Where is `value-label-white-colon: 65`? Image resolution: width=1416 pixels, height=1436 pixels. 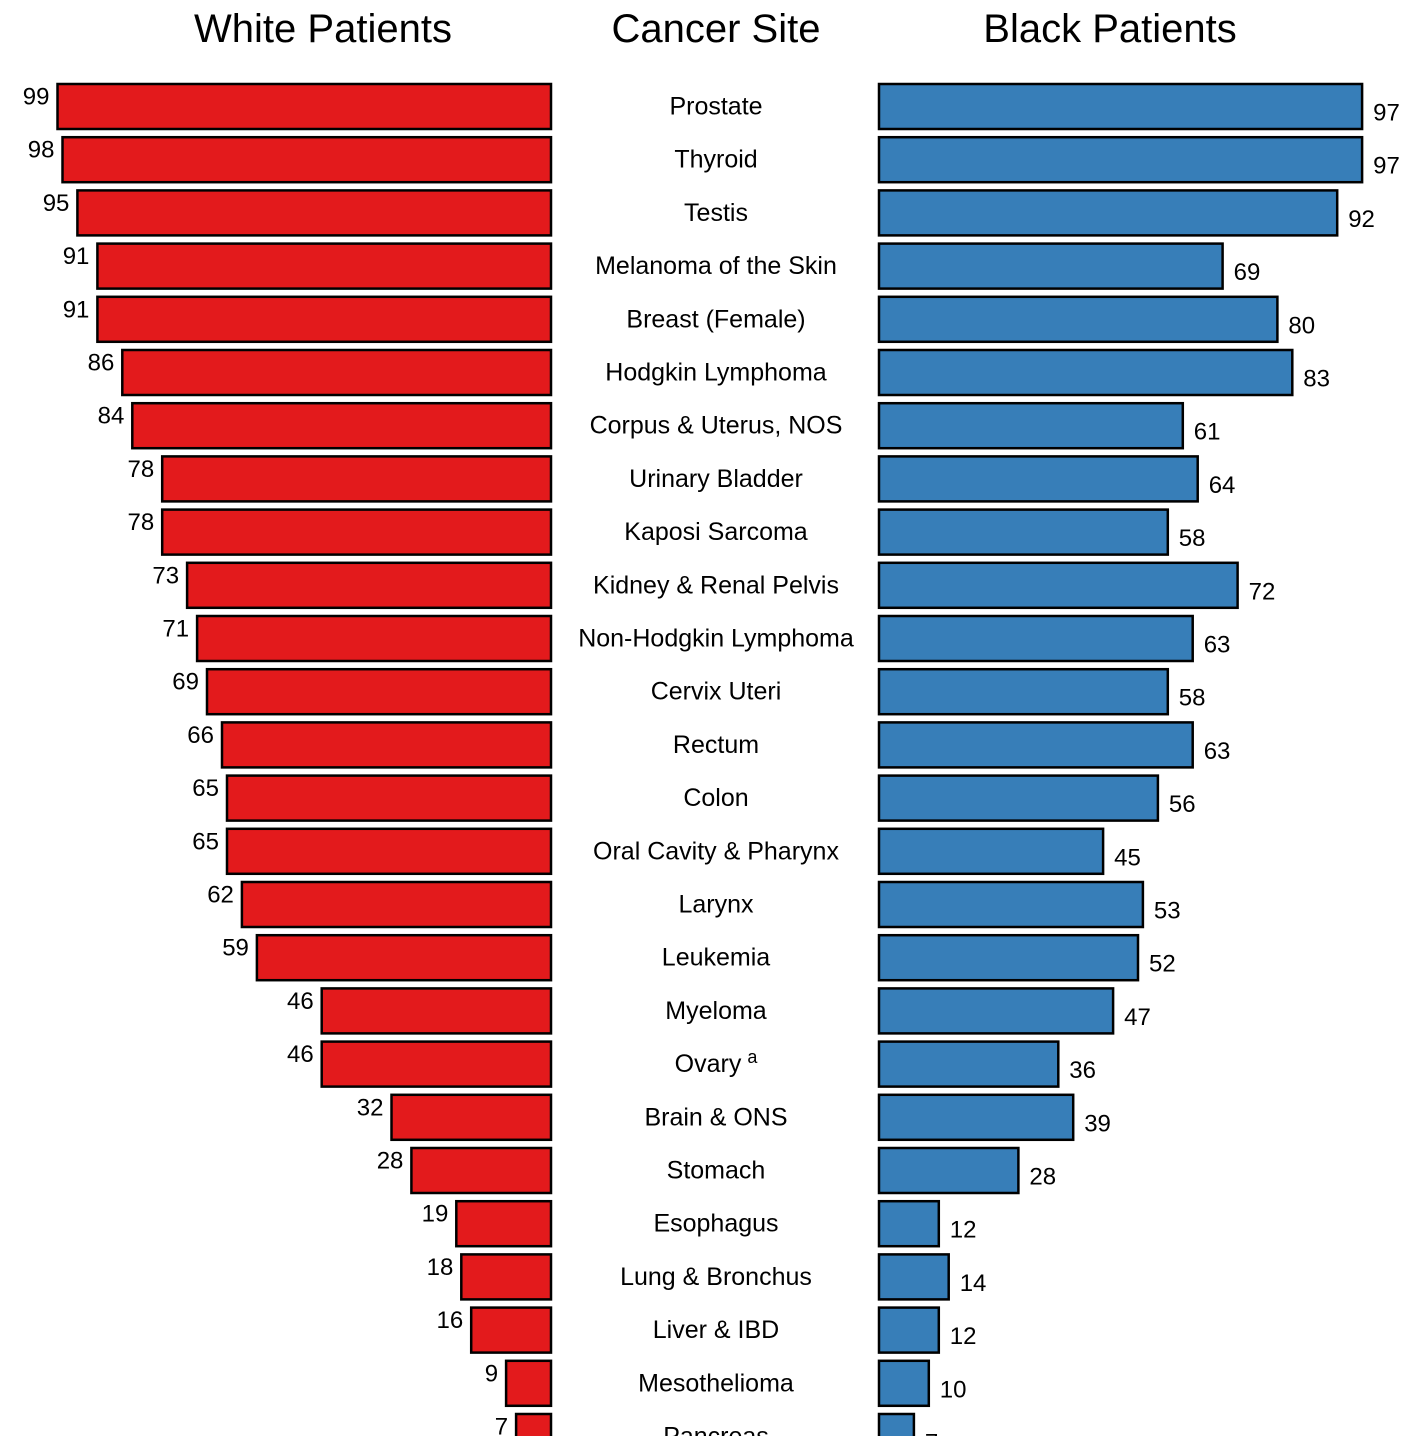
value-label-white-colon: 65 is located at coordinates (205, 788).